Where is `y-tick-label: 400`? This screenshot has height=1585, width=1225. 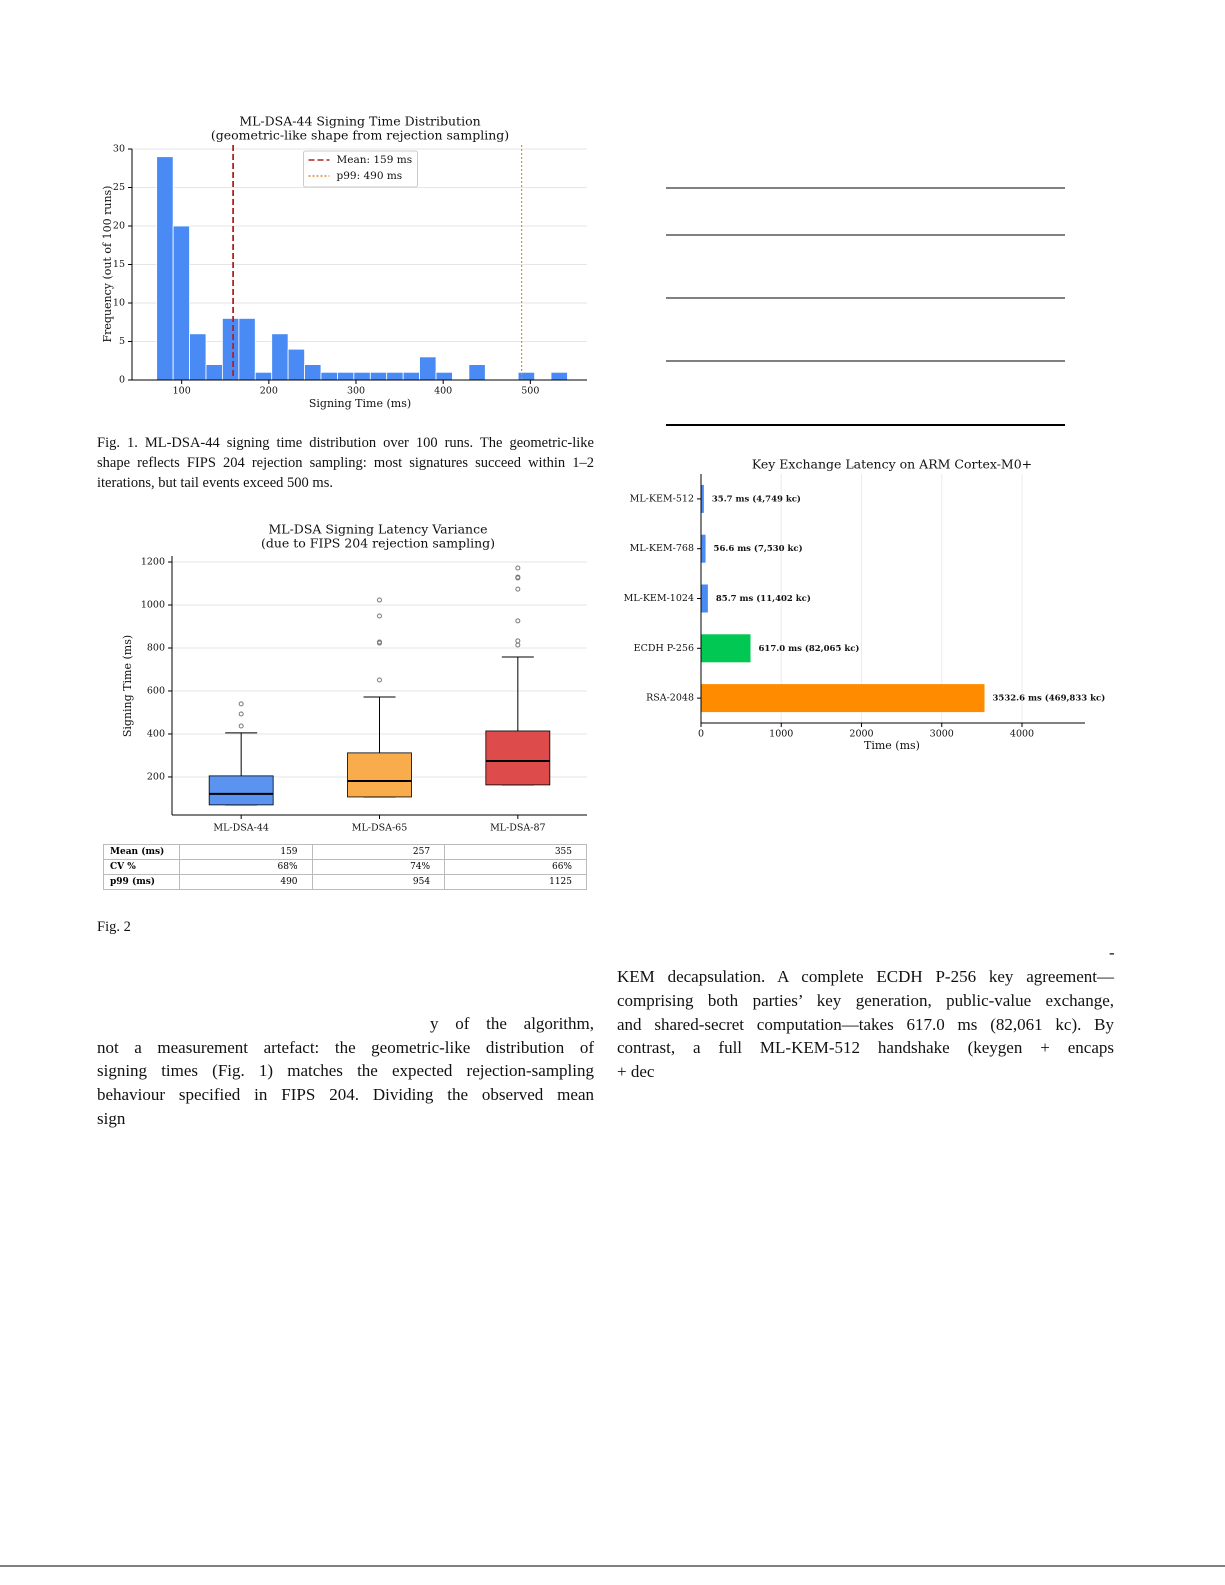 y-tick-label: 400 is located at coordinates (156, 733).